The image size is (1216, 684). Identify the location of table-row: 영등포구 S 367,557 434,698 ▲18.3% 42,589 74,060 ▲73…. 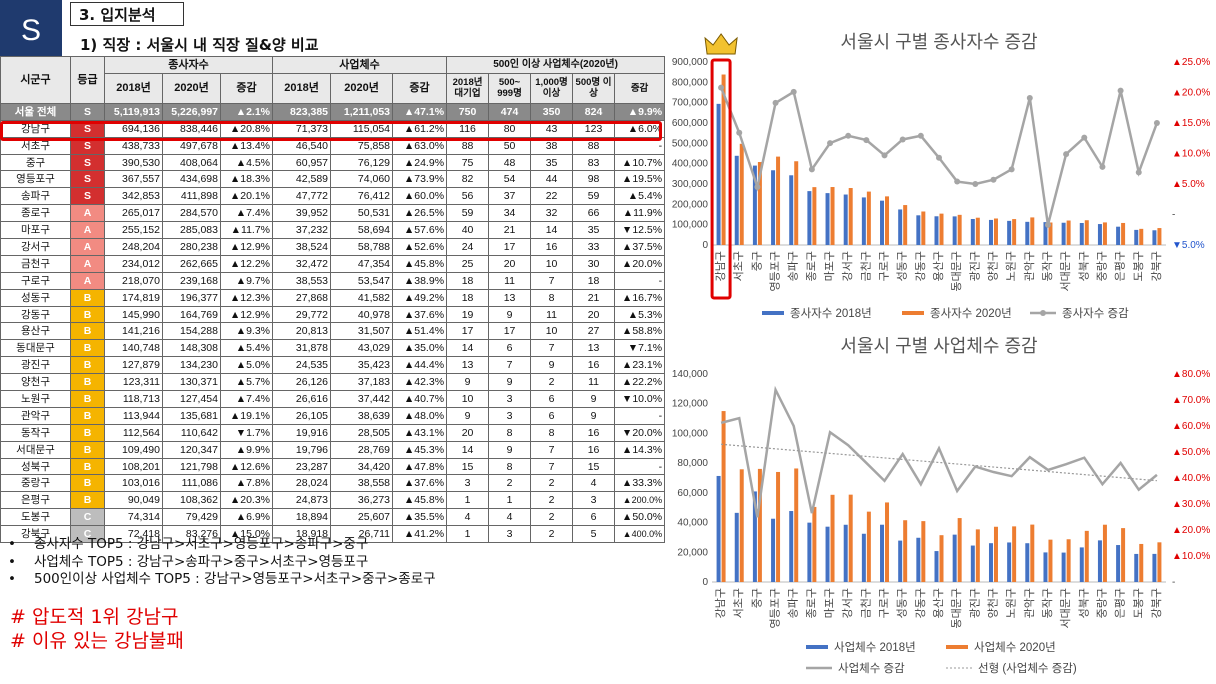
(333, 179).